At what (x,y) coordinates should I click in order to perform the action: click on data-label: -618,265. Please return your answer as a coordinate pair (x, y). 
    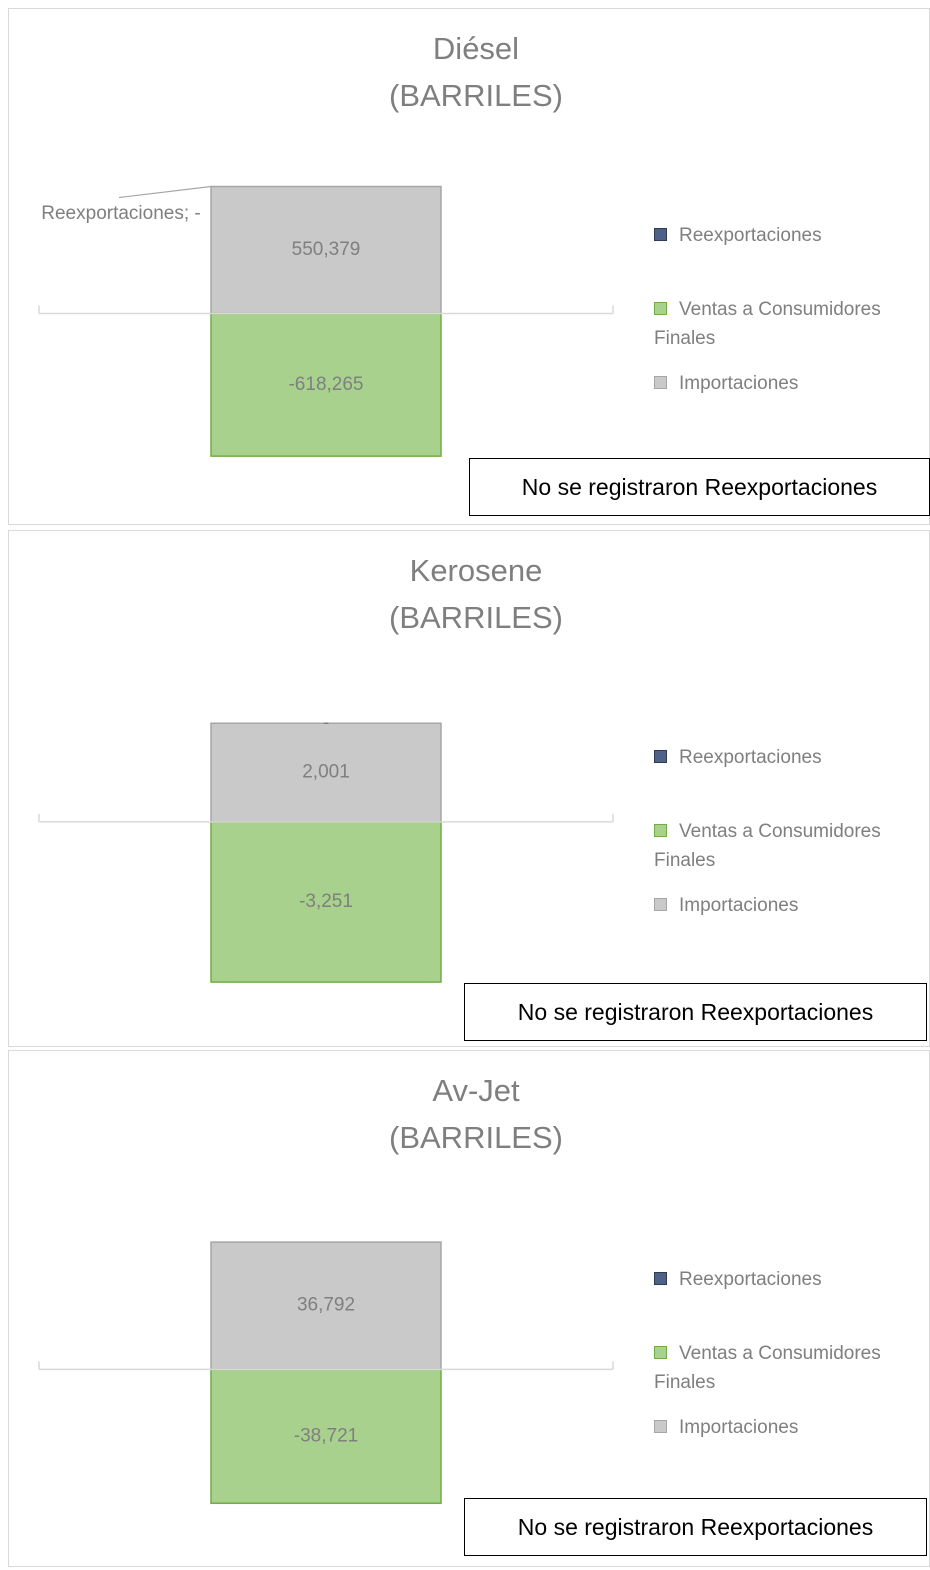
    Looking at the image, I should click on (325, 384).